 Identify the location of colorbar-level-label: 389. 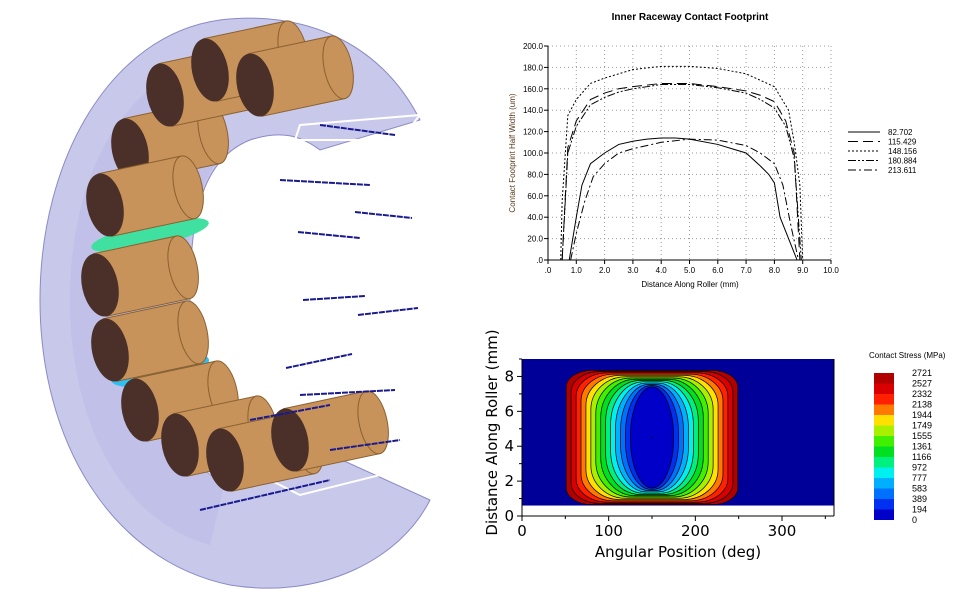
(919, 499).